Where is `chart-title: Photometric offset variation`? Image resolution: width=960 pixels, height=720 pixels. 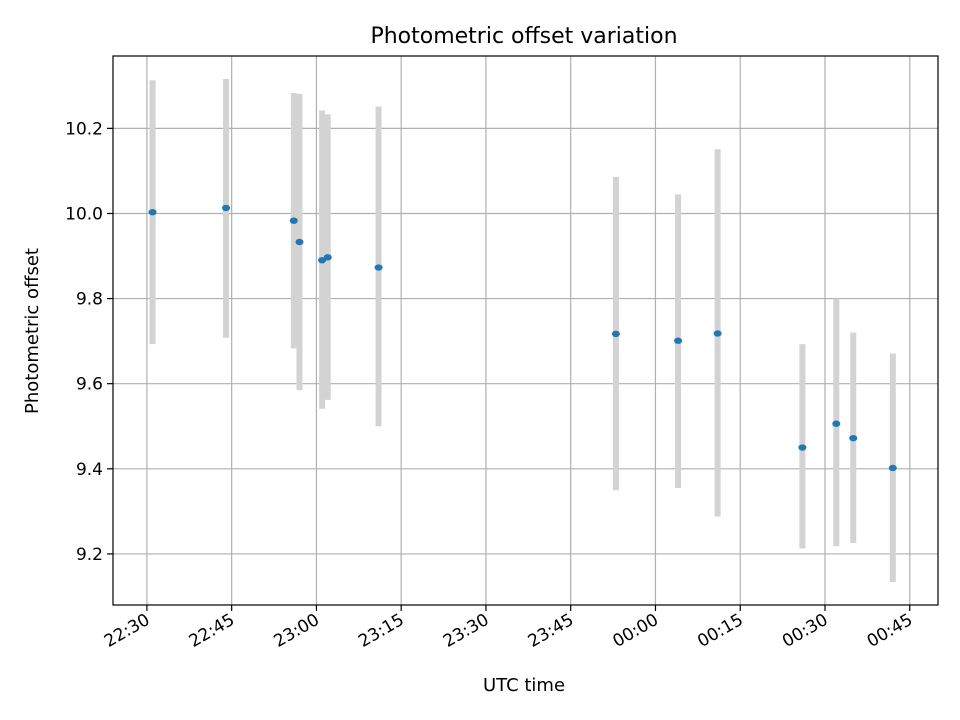
chart-title: Photometric offset variation is located at coordinates (523, 36).